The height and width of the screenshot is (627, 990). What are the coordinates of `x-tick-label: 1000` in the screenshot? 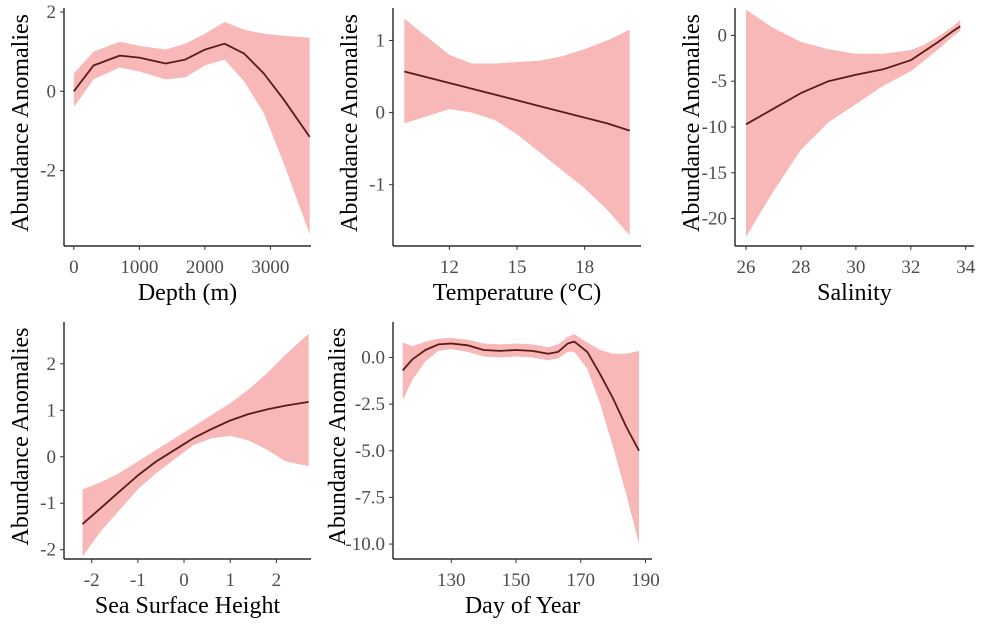 It's located at (139, 267).